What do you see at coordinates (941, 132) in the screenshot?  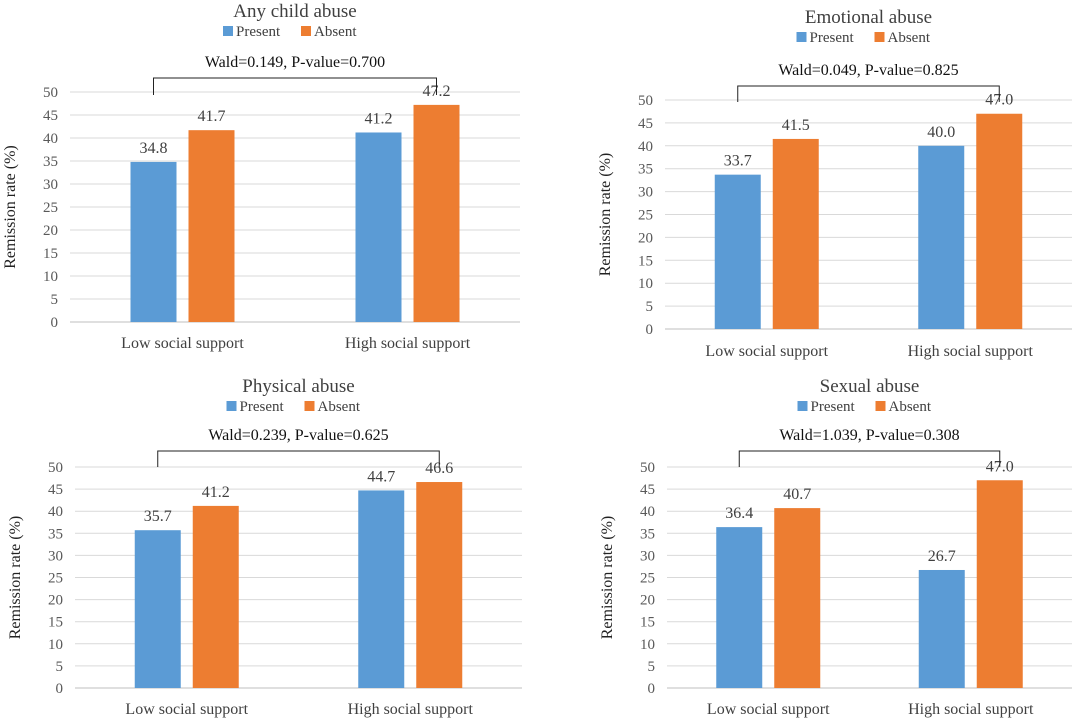 I see `data-label: 40.0` at bounding box center [941, 132].